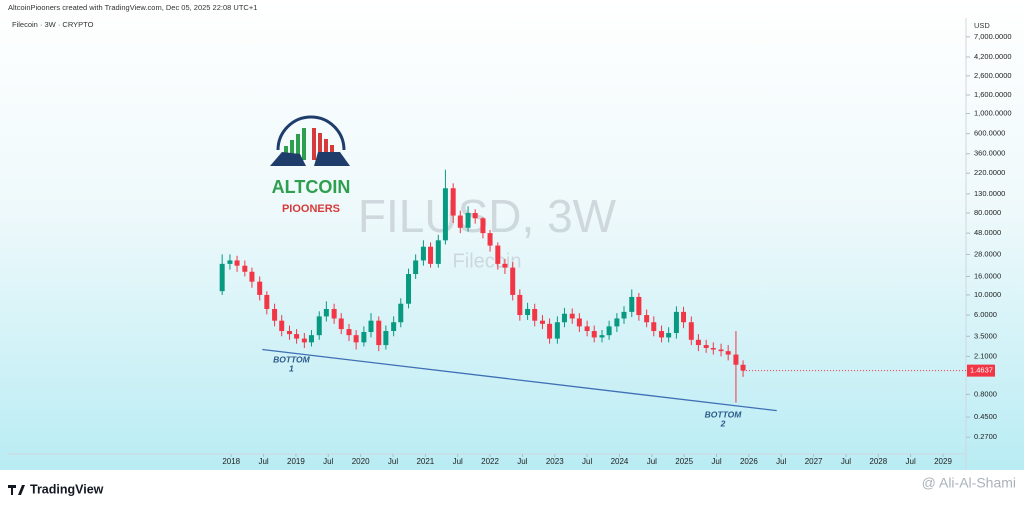 The width and height of the screenshot is (1024, 508). What do you see at coordinates (993, 75) in the screenshot?
I see `y-tick-label: 2,600.0000` at bounding box center [993, 75].